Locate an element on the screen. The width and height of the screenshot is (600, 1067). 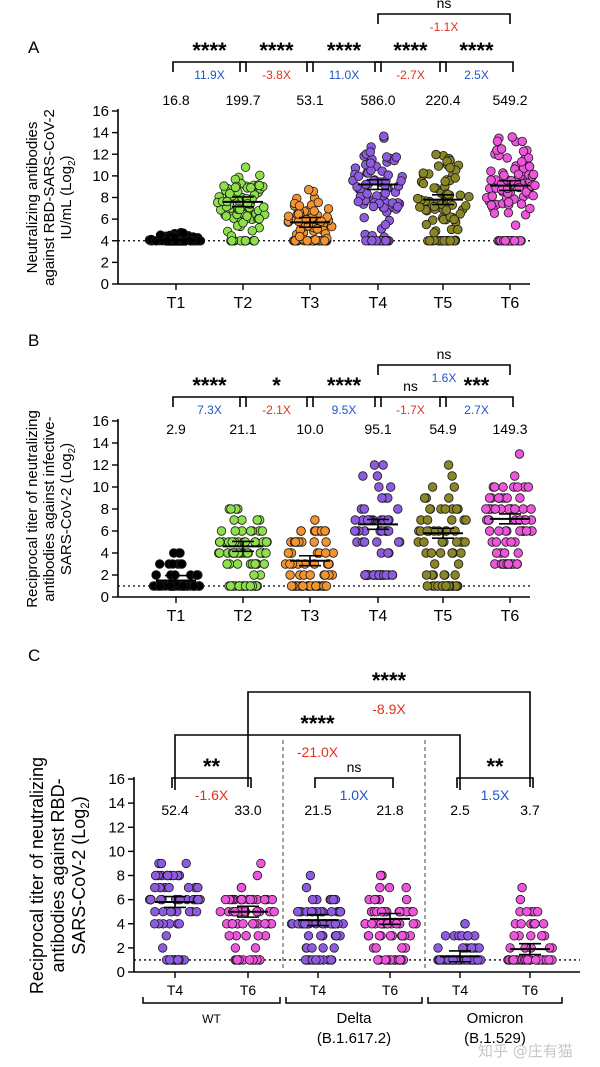
gmt-value-label: 149.3 is located at coordinates (509, 429).